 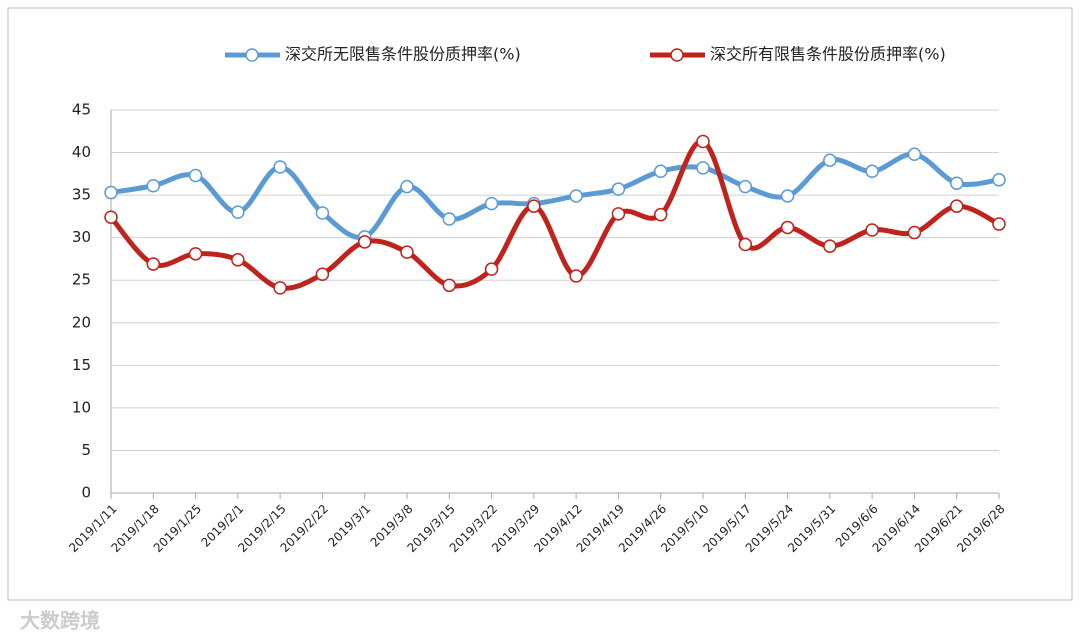 What do you see at coordinates (403, 54) in the screenshot?
I see `legend-label: 深交所无限售条件股份质押率(%)` at bounding box center [403, 54].